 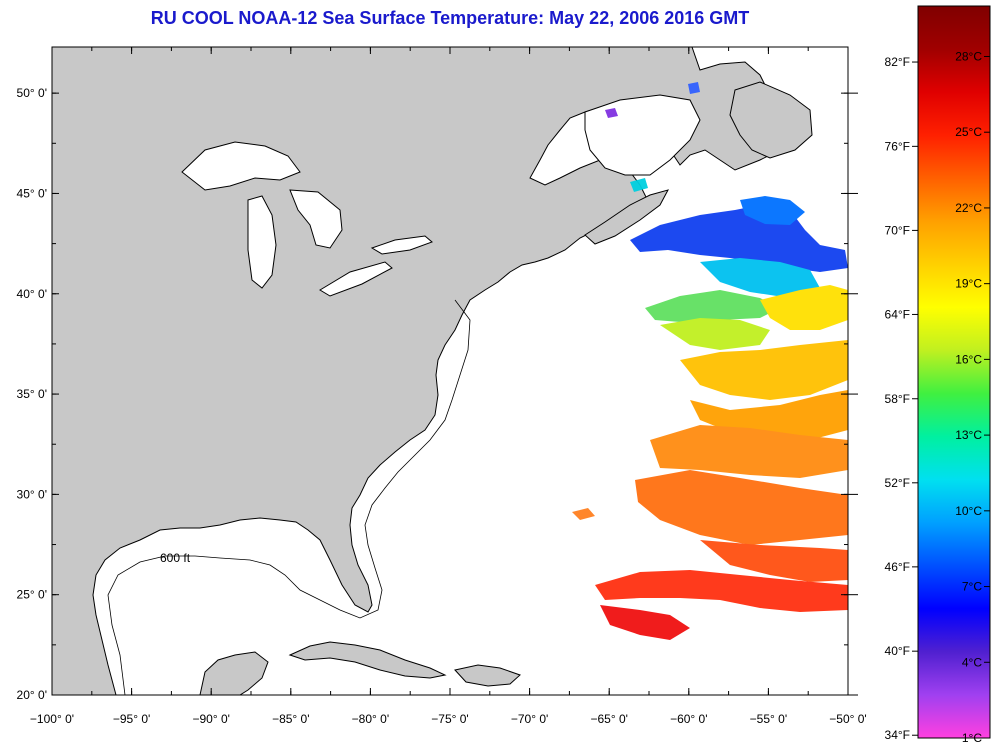 I want to click on colorbar-c-label: 10°C, so click(x=968, y=511).